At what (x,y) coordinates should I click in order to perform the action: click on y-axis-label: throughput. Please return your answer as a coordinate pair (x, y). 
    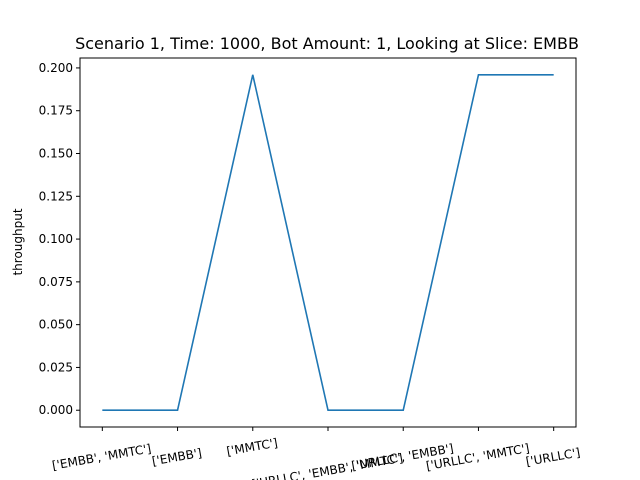
    Looking at the image, I should click on (18, 241).